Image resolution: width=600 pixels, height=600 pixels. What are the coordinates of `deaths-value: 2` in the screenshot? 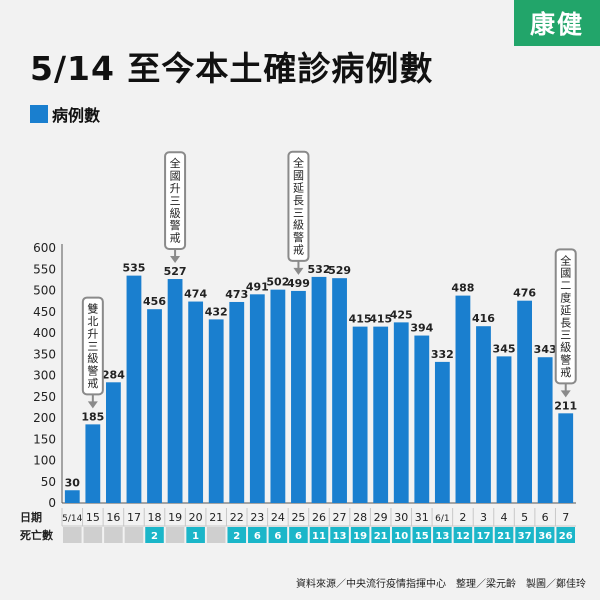 It's located at (154, 536).